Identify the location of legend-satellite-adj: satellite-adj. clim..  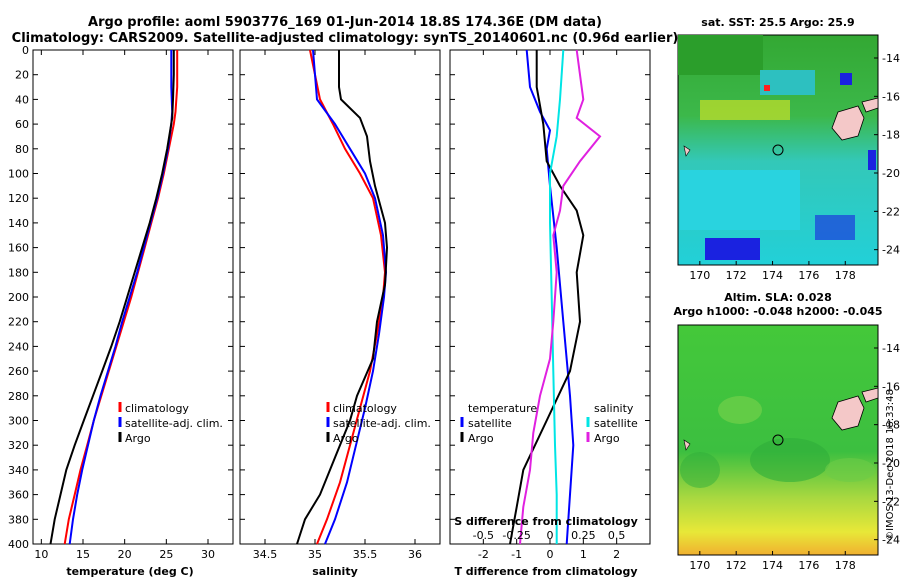
(382, 423).